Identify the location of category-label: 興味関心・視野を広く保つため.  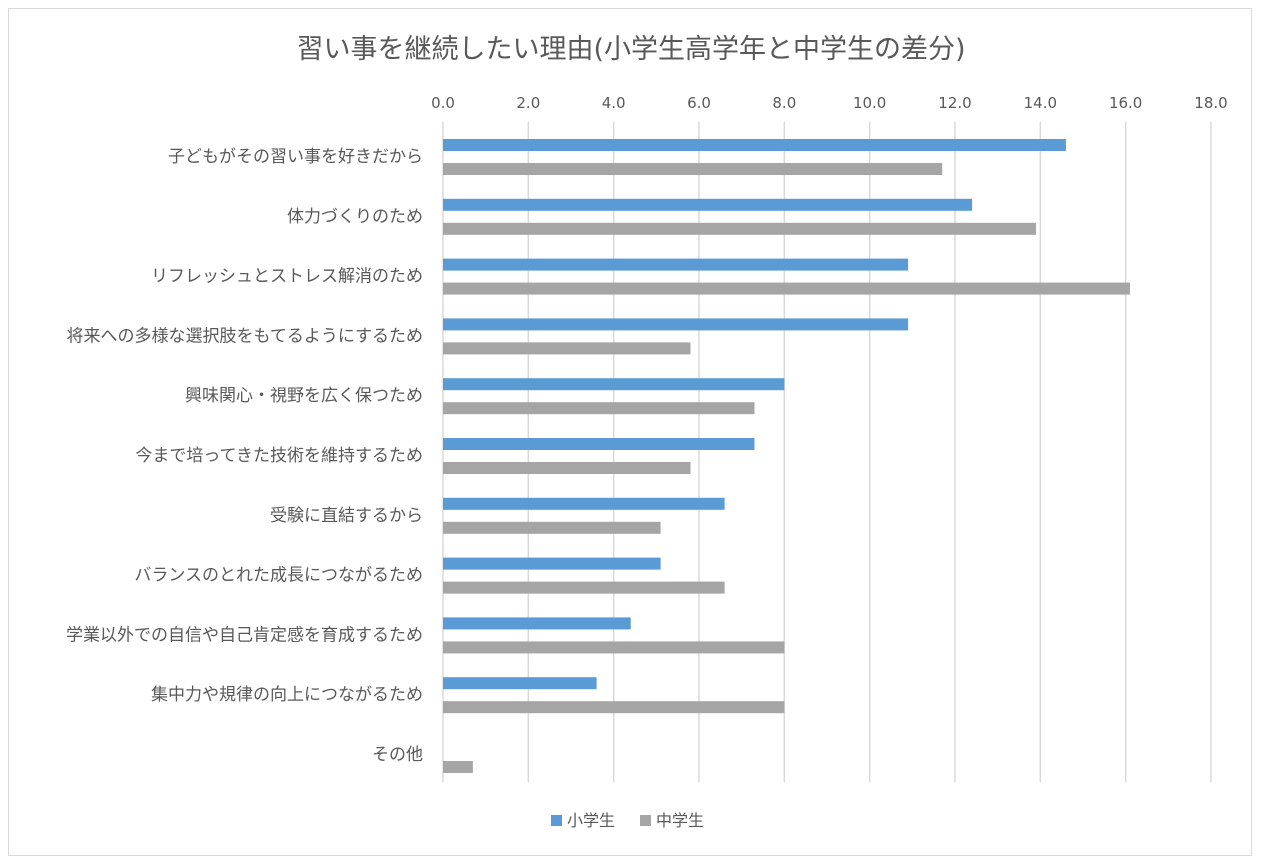
(304, 396).